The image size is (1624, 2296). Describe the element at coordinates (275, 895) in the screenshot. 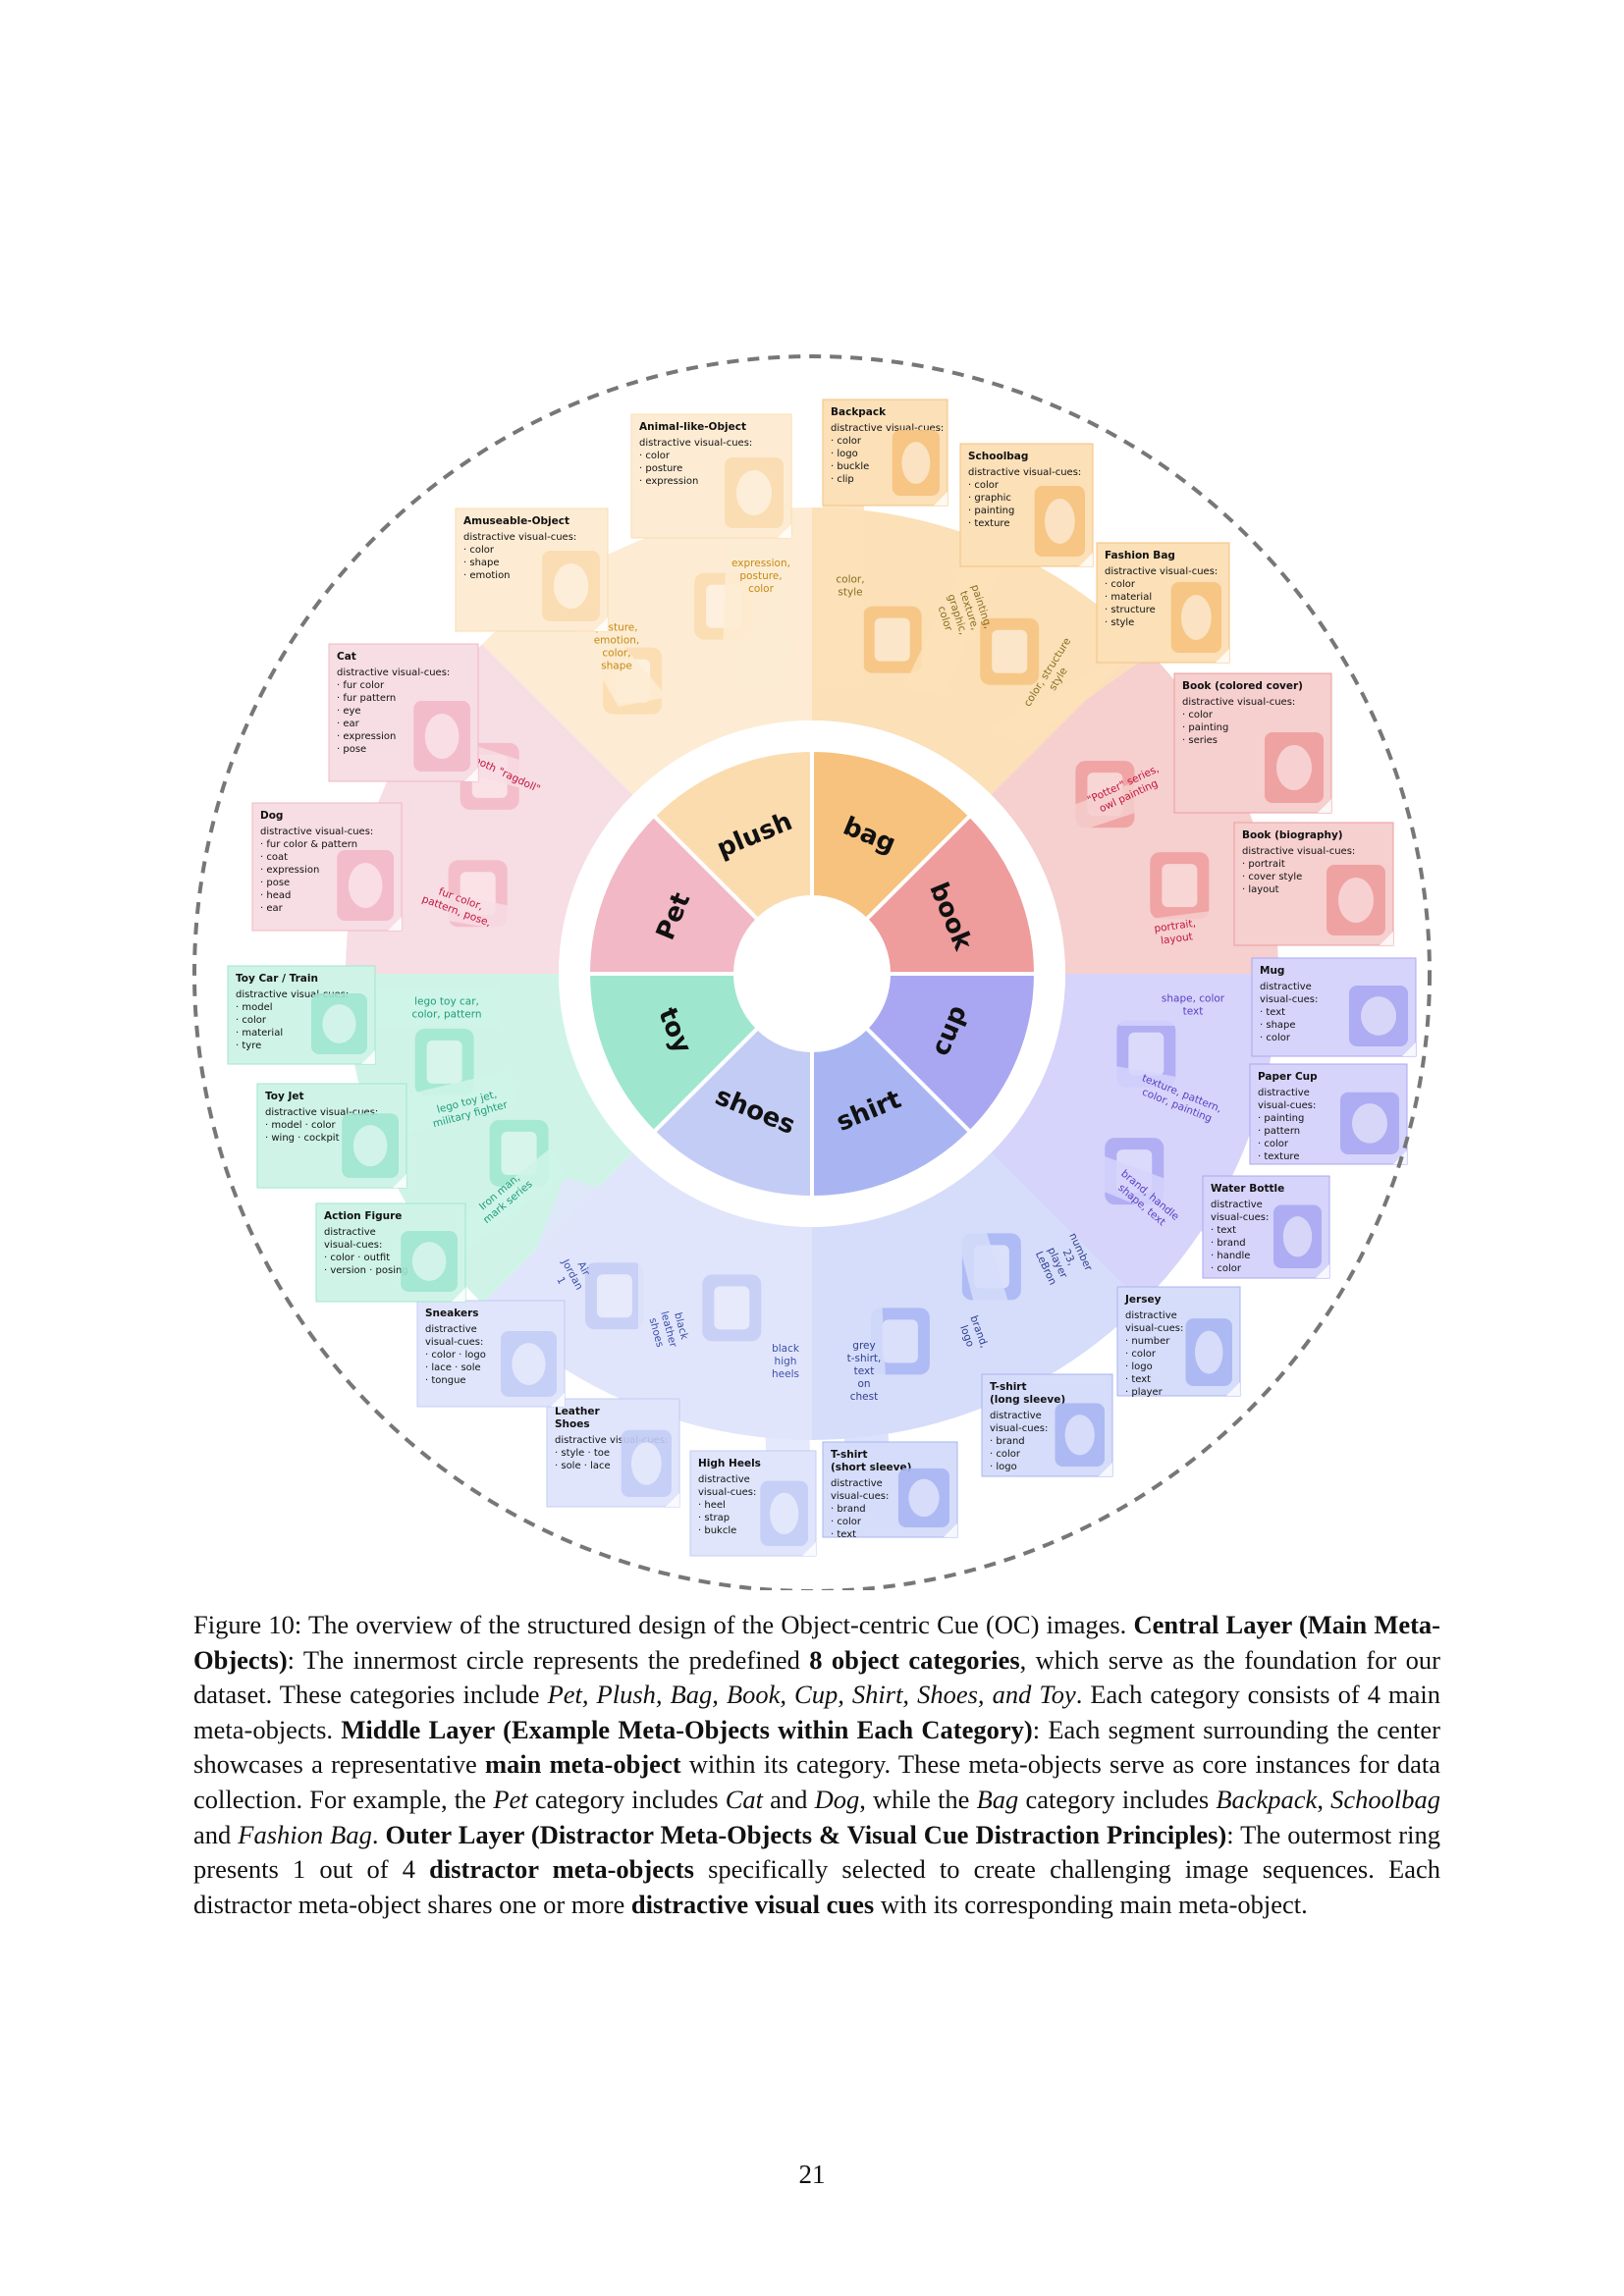

I see `card-cue-line: · head` at that location.